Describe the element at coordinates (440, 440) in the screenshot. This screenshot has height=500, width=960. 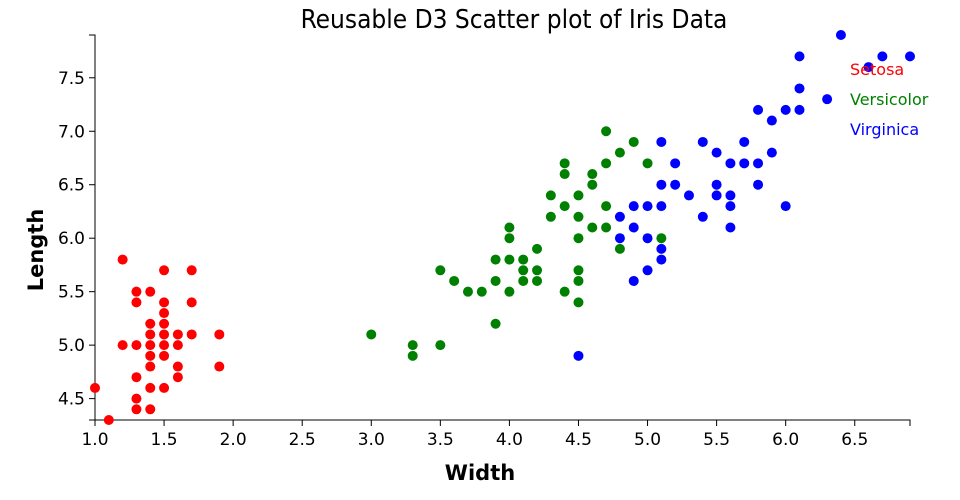
I see `x-tick-label: 3.5` at that location.